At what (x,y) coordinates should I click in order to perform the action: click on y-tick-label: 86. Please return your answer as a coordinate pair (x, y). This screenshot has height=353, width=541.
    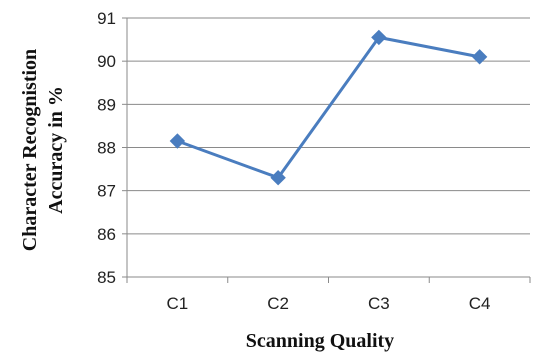
    Looking at the image, I should click on (106, 234).